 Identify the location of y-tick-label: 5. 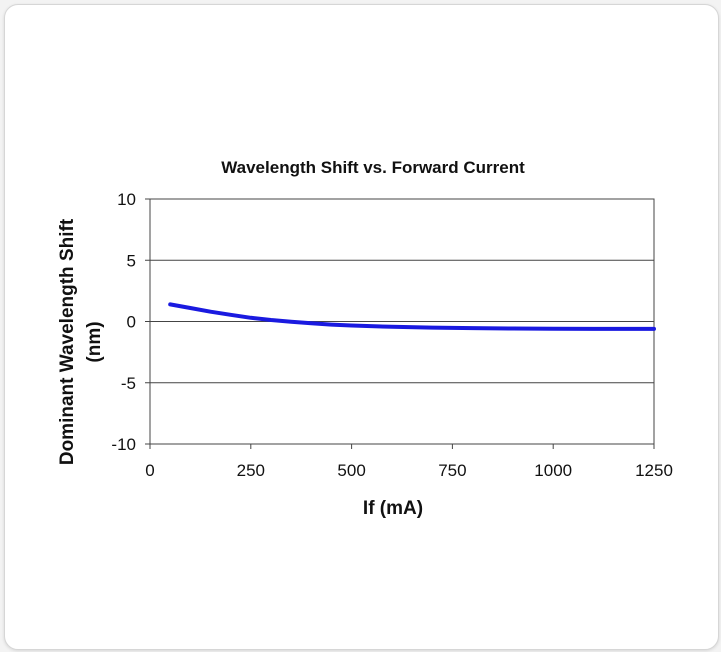
(131, 260).